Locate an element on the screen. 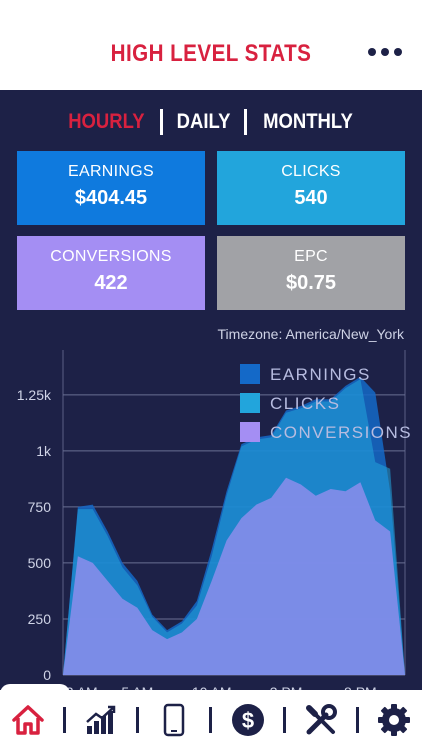 The height and width of the screenshot is (750, 422). y-tick-label: 1.25k is located at coordinates (34, 395).